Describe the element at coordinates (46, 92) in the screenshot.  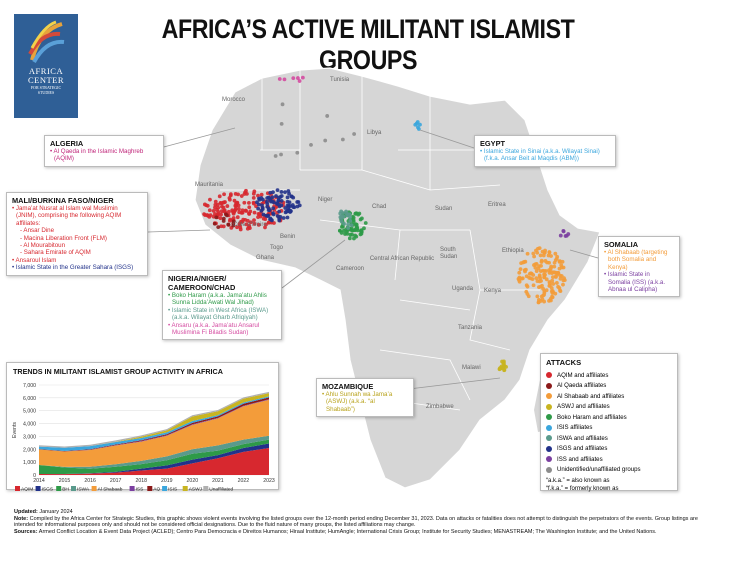
I see `logo-line4: STUDIES` at that location.